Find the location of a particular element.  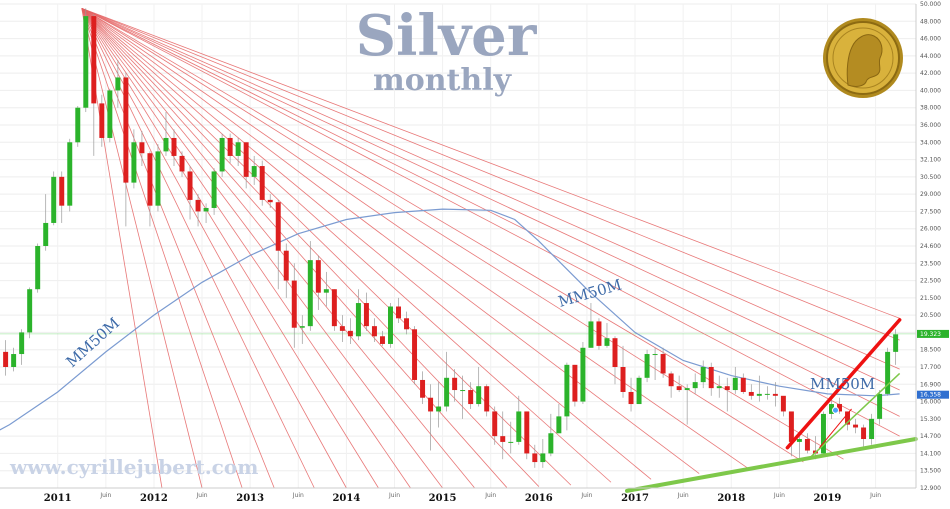

x-year-label: 2013 is located at coordinates (250, 498).